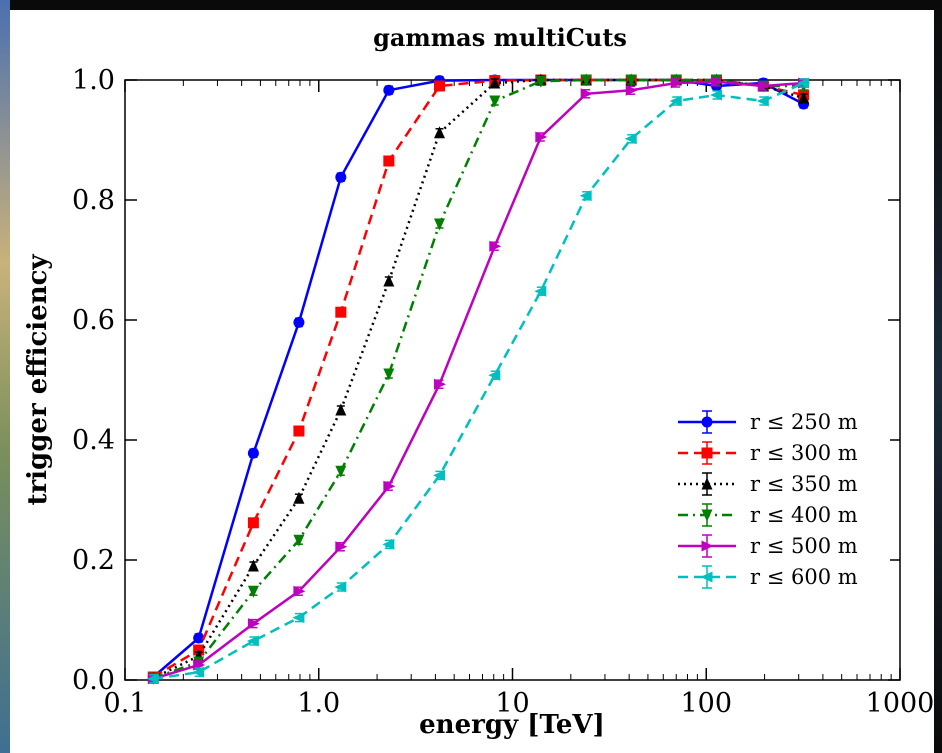 The width and height of the screenshot is (942, 753). What do you see at coordinates (38, 380) in the screenshot?
I see `y-axis-label: trigger efficiency` at bounding box center [38, 380].